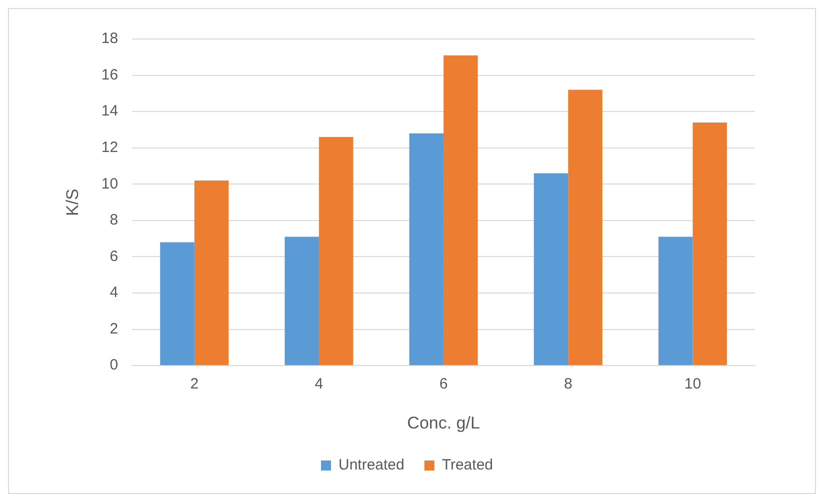 This screenshot has width=824, height=502. What do you see at coordinates (568, 384) in the screenshot?
I see `x-tick-label: 8` at bounding box center [568, 384].